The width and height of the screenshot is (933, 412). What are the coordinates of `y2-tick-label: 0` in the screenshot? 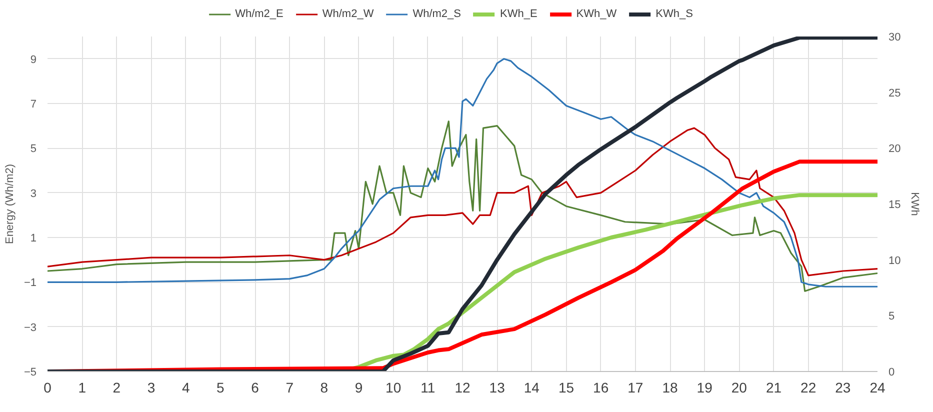 It's located at (891, 372).